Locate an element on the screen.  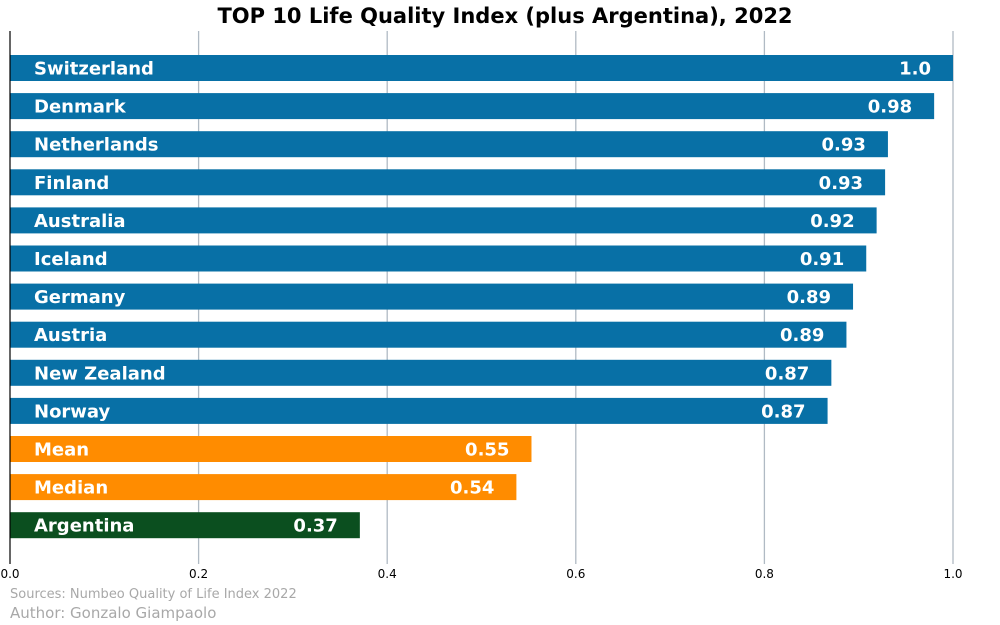
x-tick-label: 1.0 is located at coordinates (952, 574).